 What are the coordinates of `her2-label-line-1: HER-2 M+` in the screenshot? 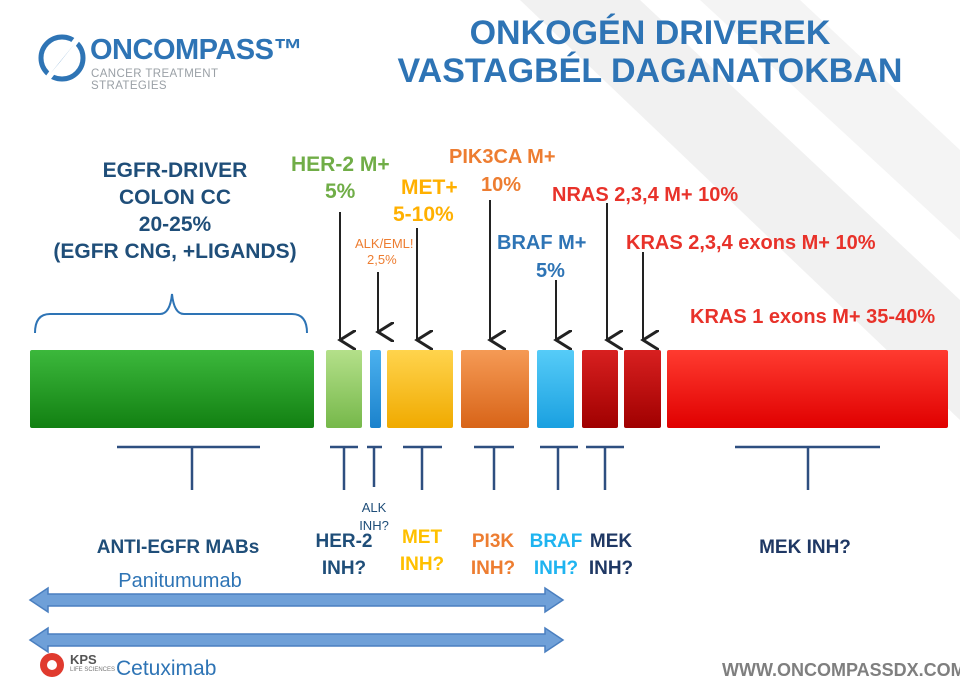 It's located at (340, 164).